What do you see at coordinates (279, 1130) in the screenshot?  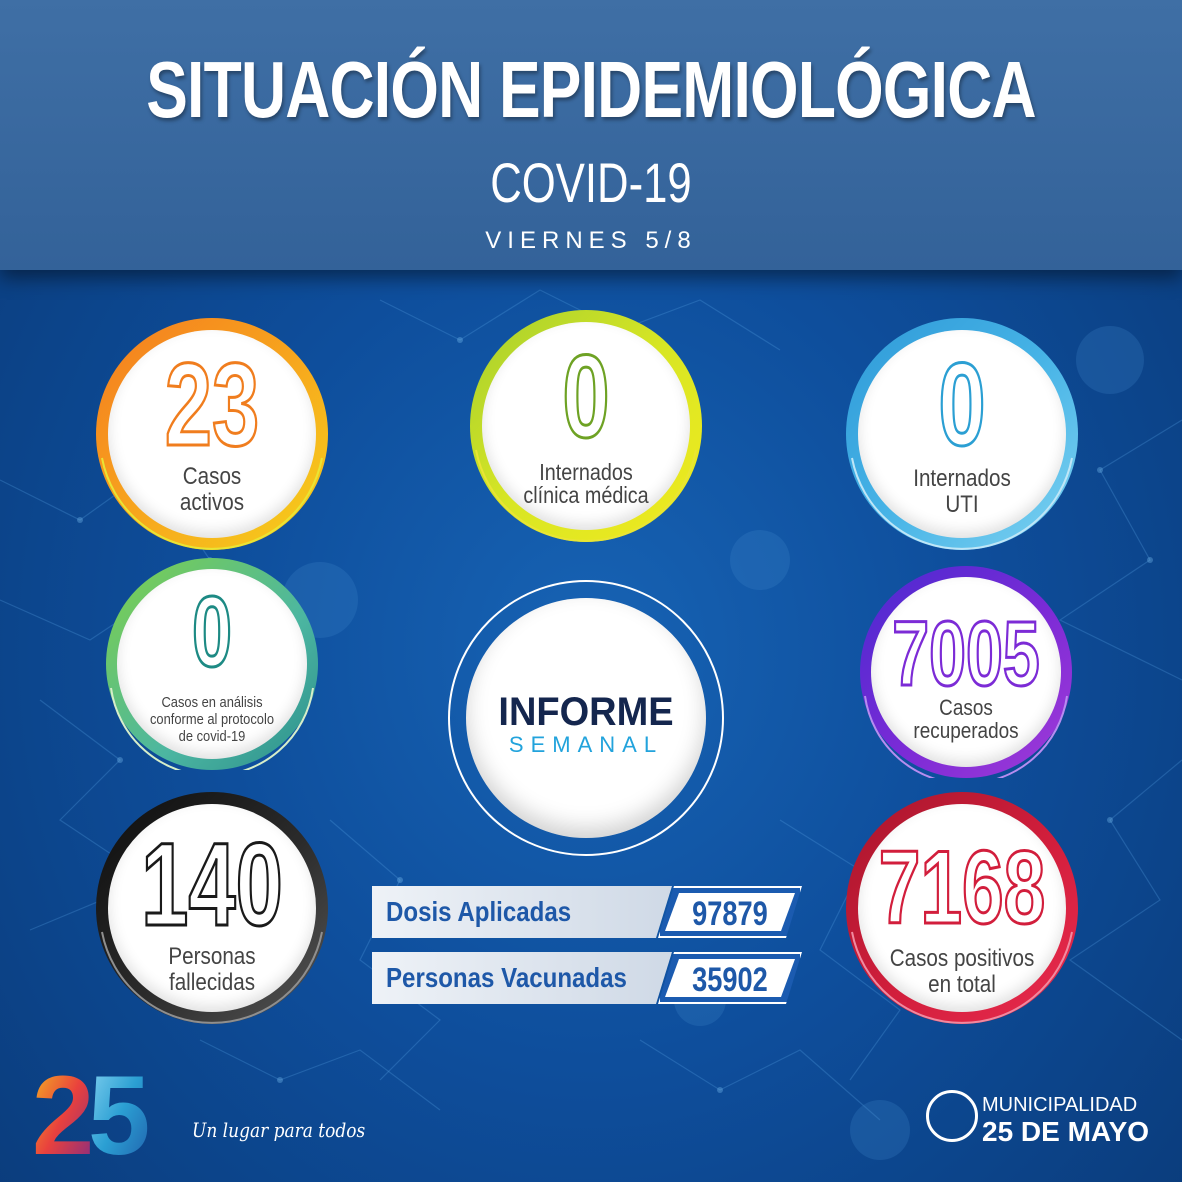 I see `slogan: Un lugar para todos` at bounding box center [279, 1130].